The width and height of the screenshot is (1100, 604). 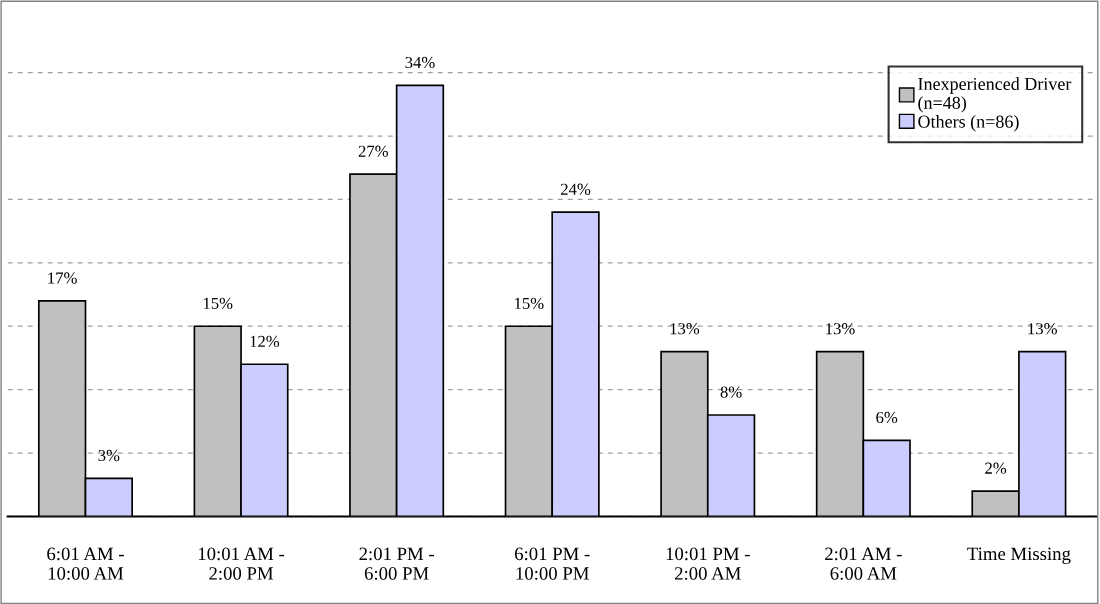 What do you see at coordinates (265, 341) in the screenshot?
I see `data-label: 12%` at bounding box center [265, 341].